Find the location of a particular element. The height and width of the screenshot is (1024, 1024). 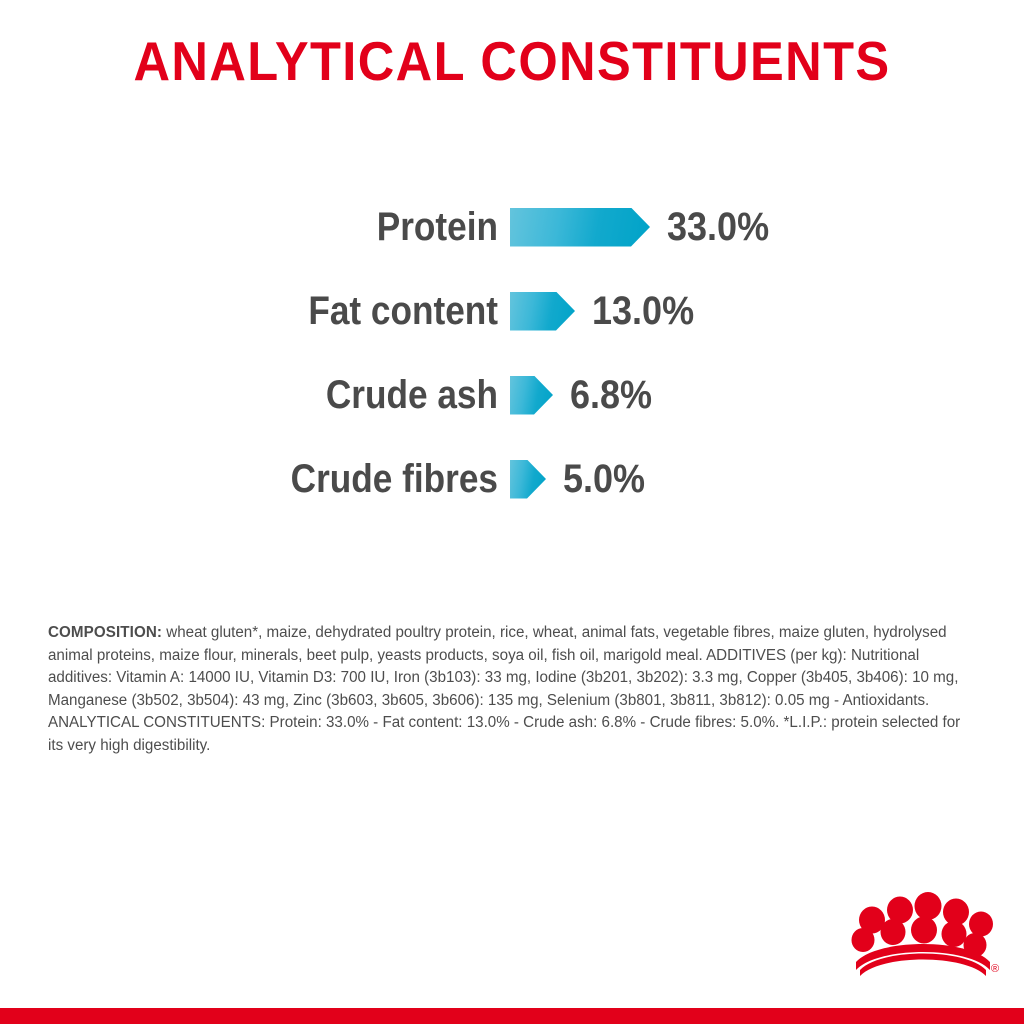

chart-row-label: Fat content is located at coordinates (403, 311).